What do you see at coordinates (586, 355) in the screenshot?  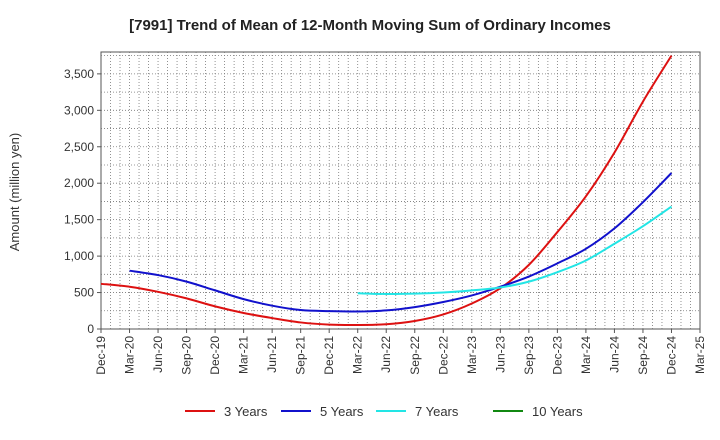 I see `x-tick-label: Mar-24` at bounding box center [586, 355].